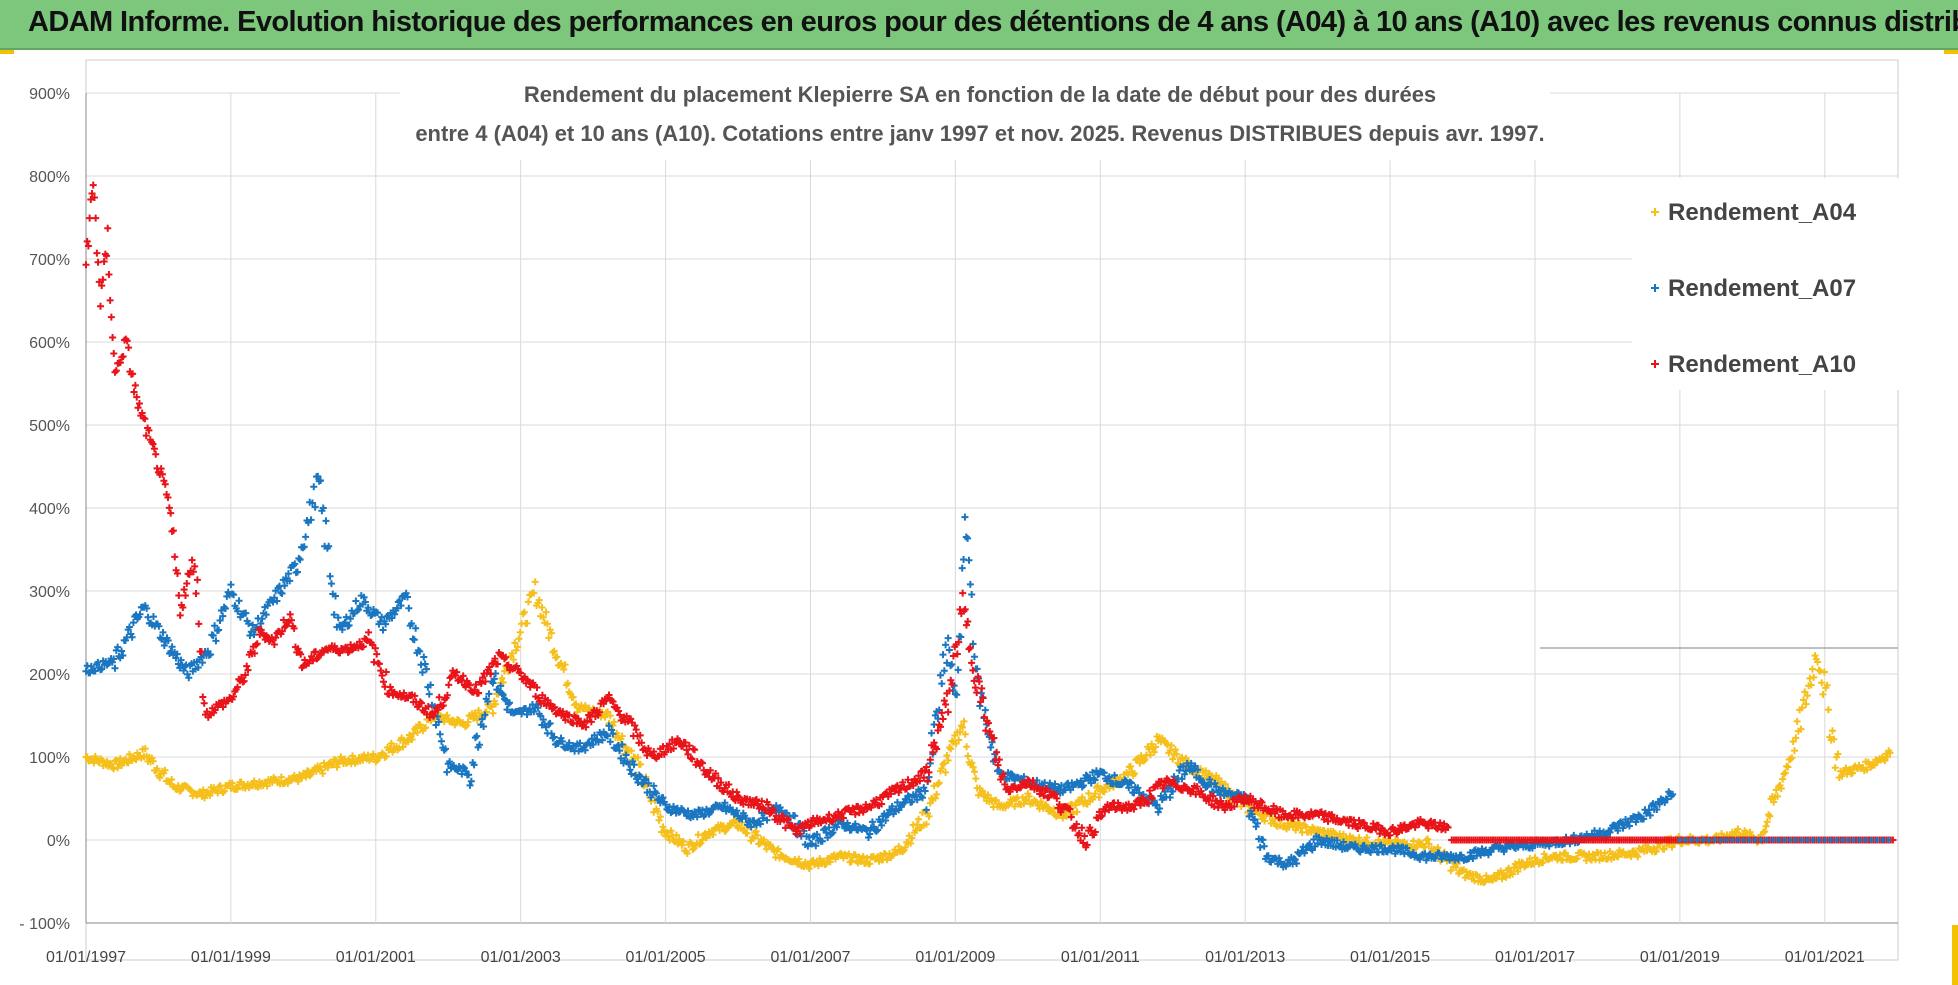 This screenshot has width=1958, height=985. What do you see at coordinates (1825, 957) in the screenshot?
I see `x-tick-label: 01/01/2021` at bounding box center [1825, 957].